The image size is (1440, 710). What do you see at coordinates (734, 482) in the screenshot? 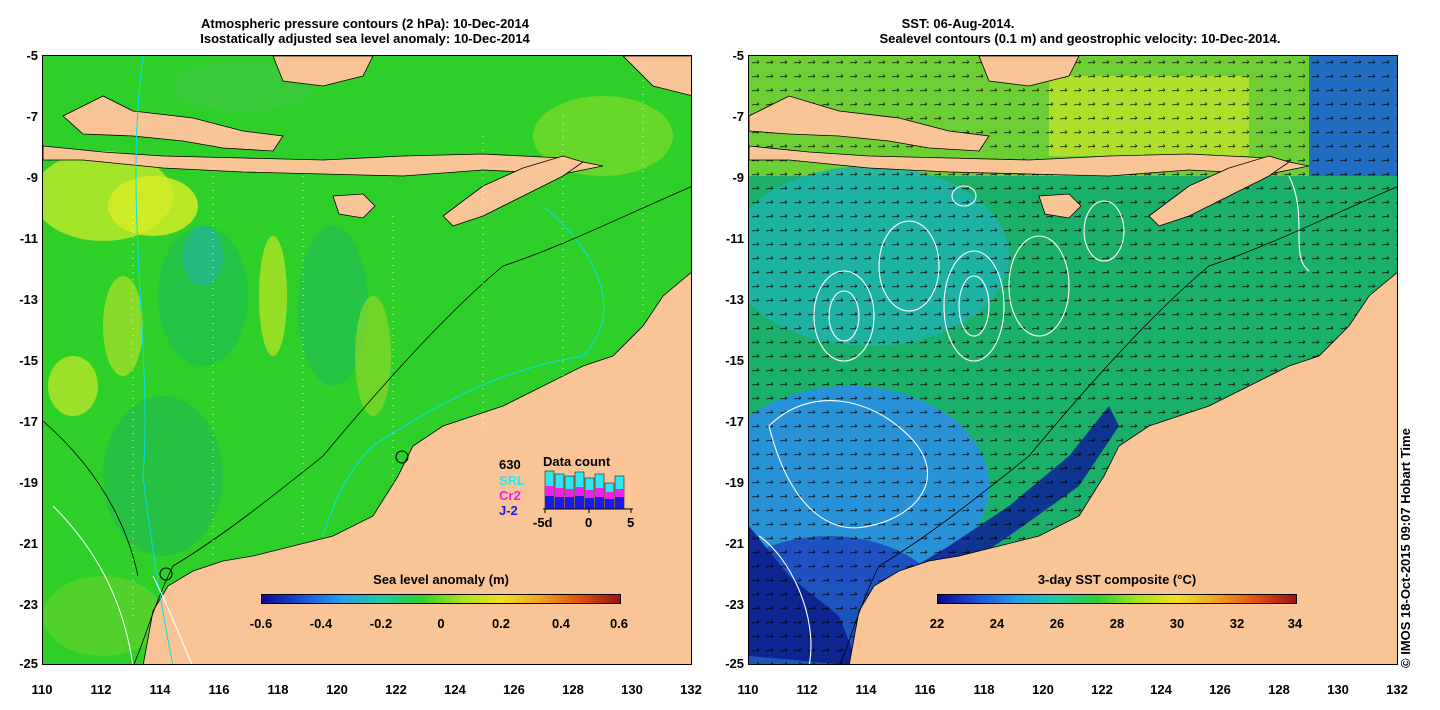
I see `right-y-tick: -19` at bounding box center [734, 482].